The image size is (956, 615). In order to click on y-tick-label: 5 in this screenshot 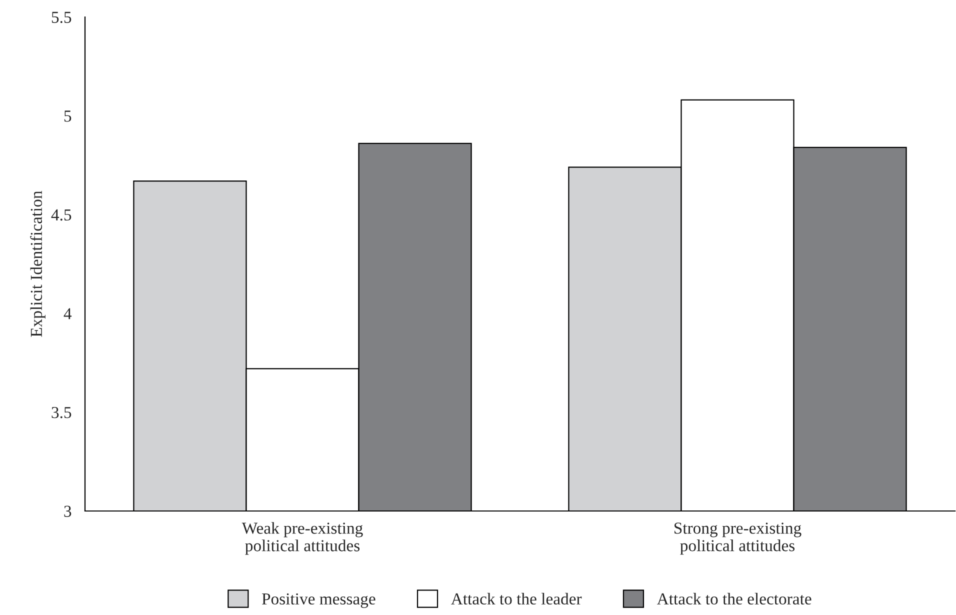, I will do `click(68, 116)`.